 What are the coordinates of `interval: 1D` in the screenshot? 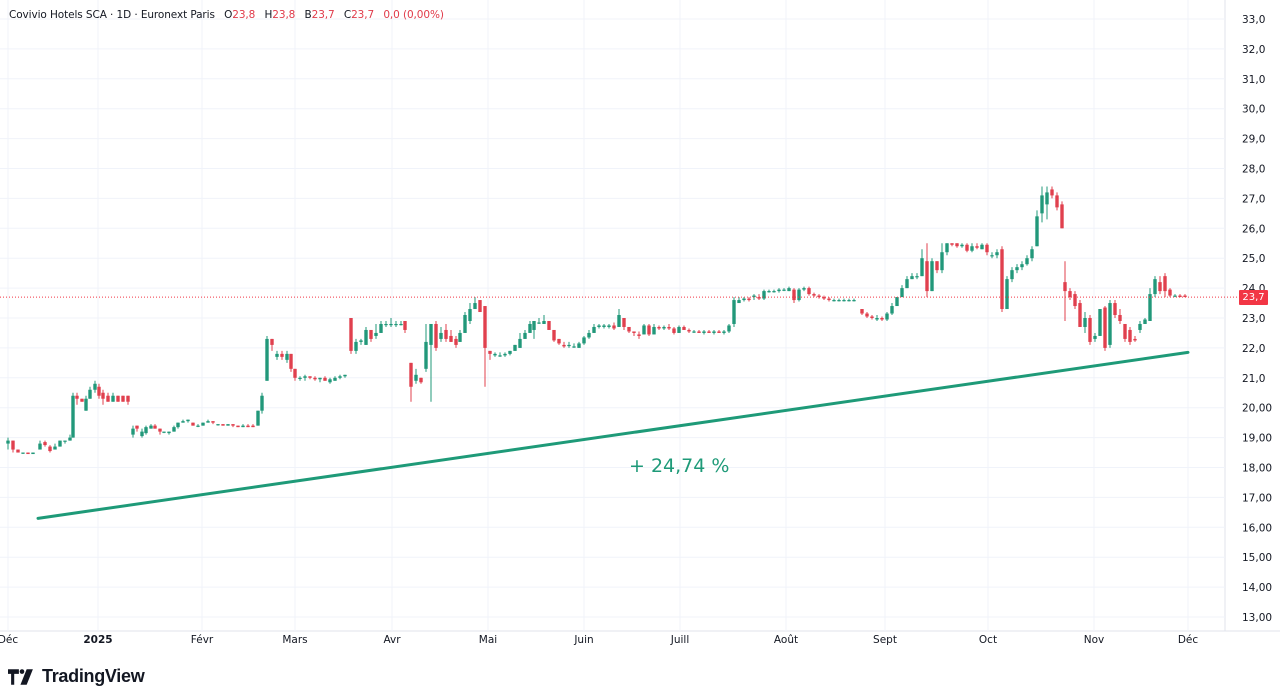 It's located at (124, 15).